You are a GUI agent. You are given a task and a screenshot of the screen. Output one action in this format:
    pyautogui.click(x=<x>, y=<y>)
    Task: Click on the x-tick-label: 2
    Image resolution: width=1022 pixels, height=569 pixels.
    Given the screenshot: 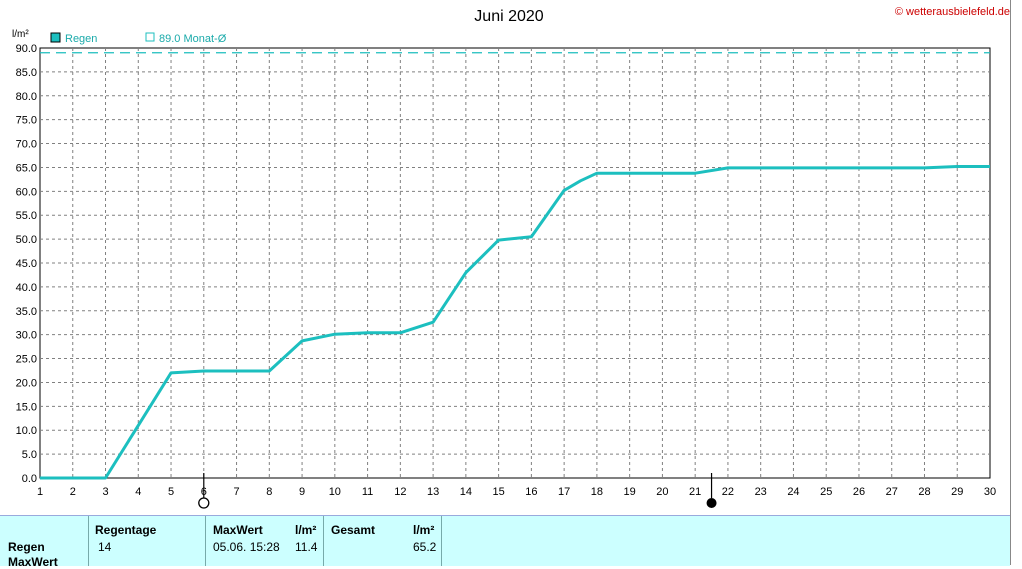 What is the action you would take?
    pyautogui.click(x=73, y=492)
    